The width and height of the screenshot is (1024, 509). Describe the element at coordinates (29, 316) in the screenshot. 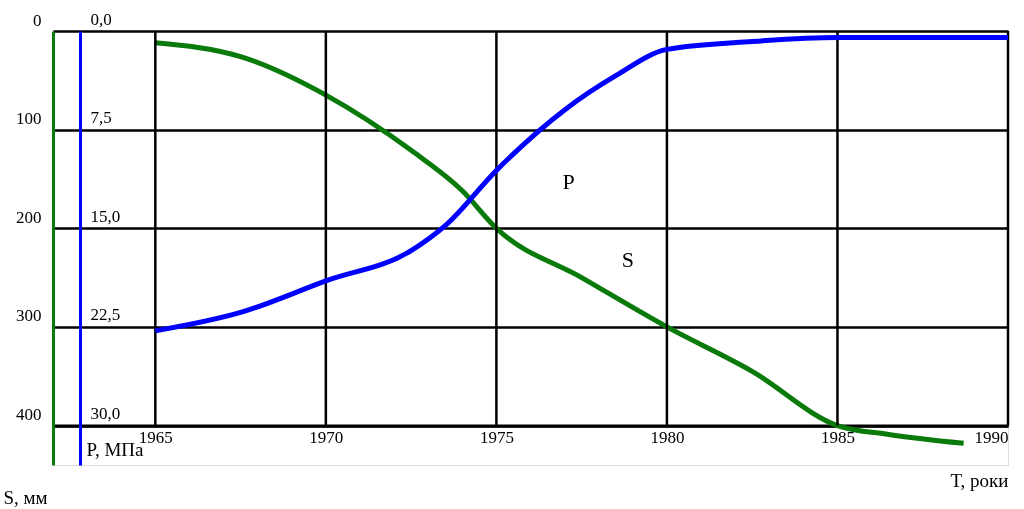

I see `y-tick-label: 300` at that location.